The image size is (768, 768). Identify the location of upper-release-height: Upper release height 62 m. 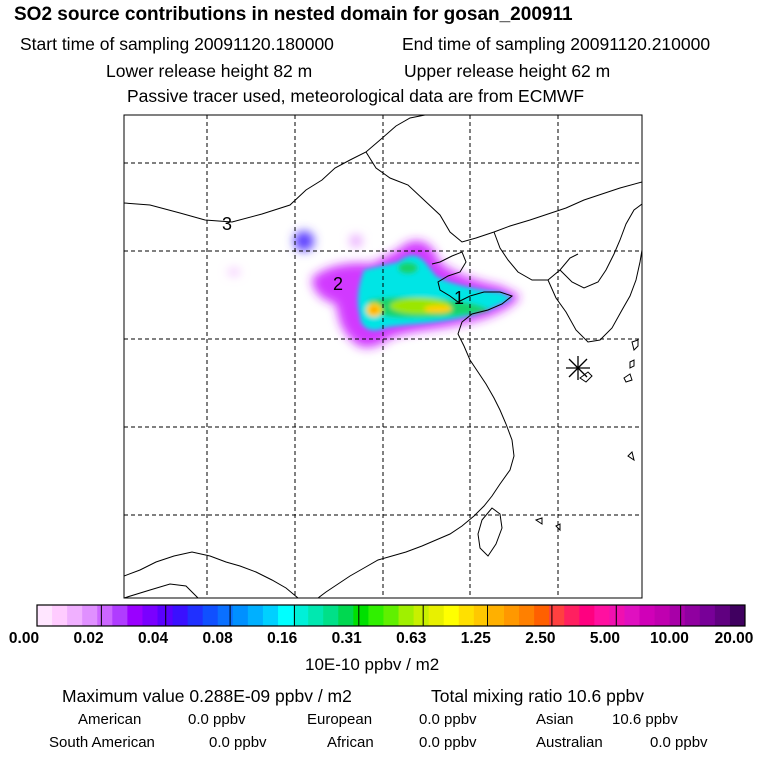
(507, 71).